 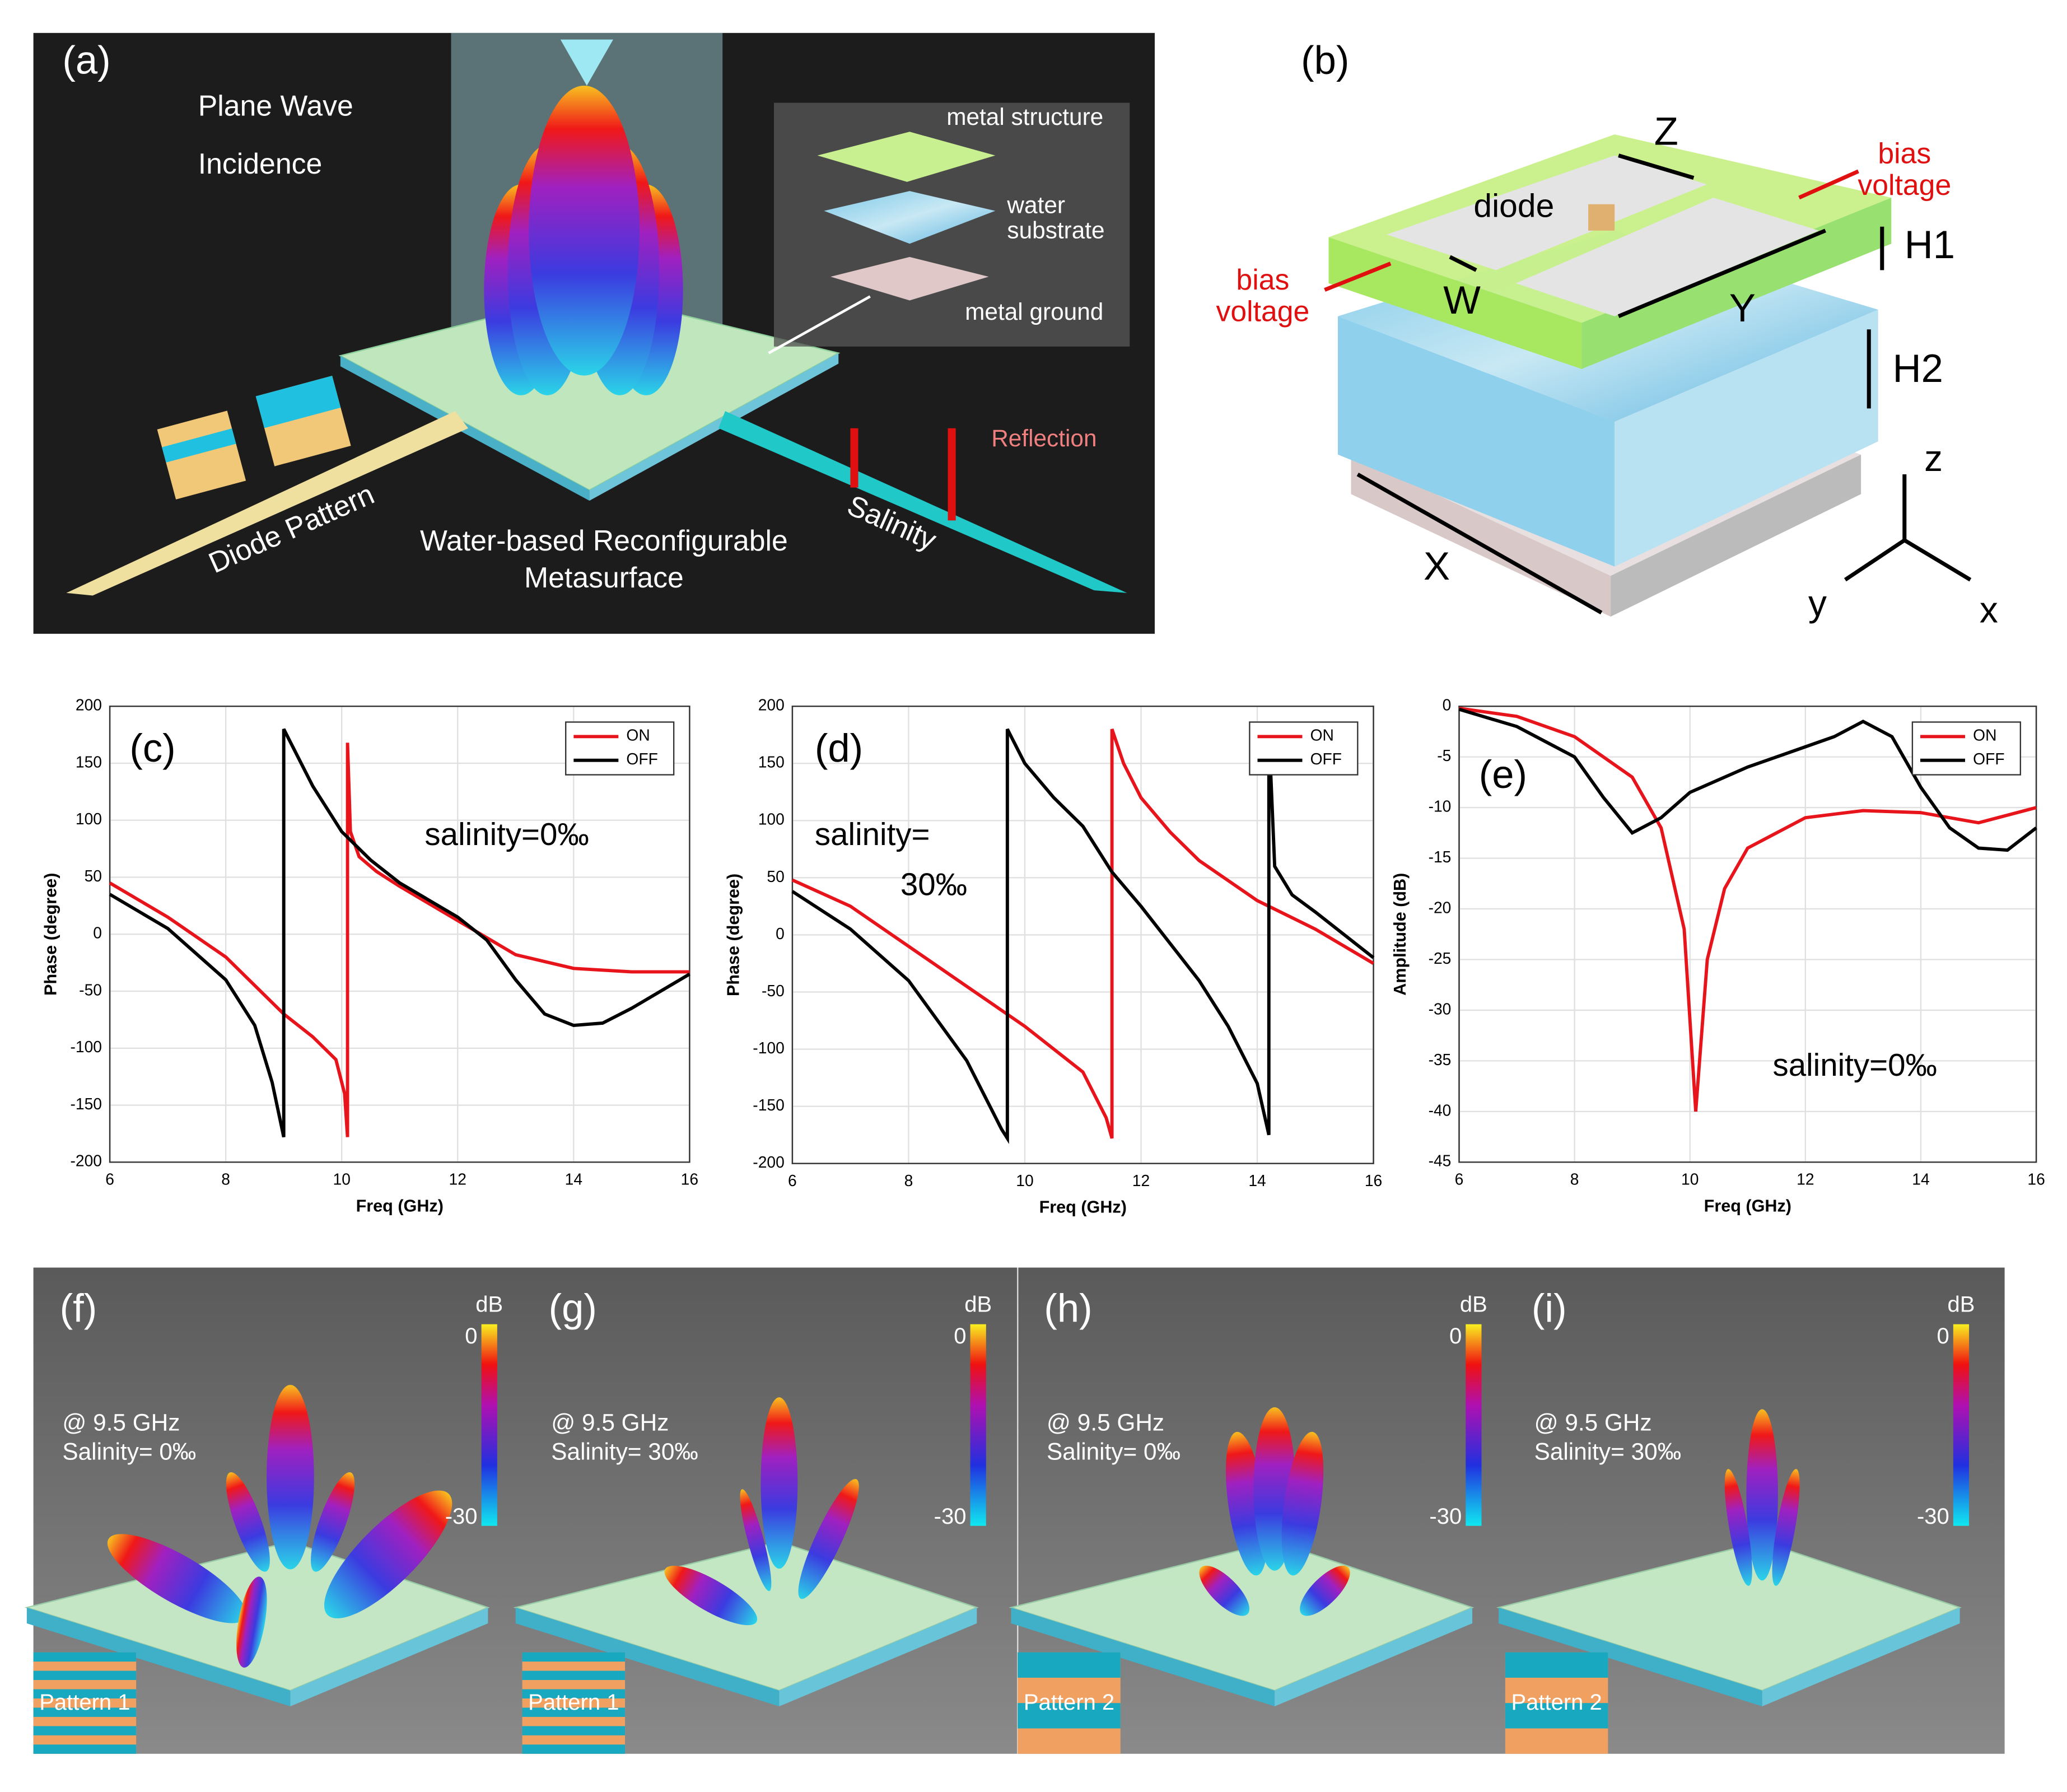 I want to click on ground-plate, so click(x=1481, y=535).